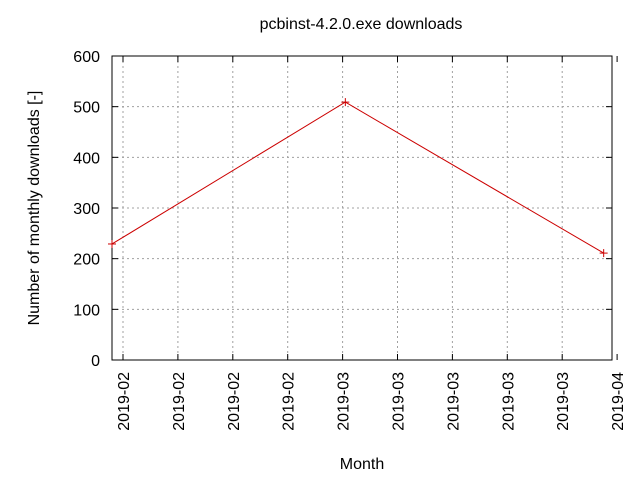 The height and width of the screenshot is (480, 640). Describe the element at coordinates (86, 158) in the screenshot. I see `y-tick-label: 400` at that location.